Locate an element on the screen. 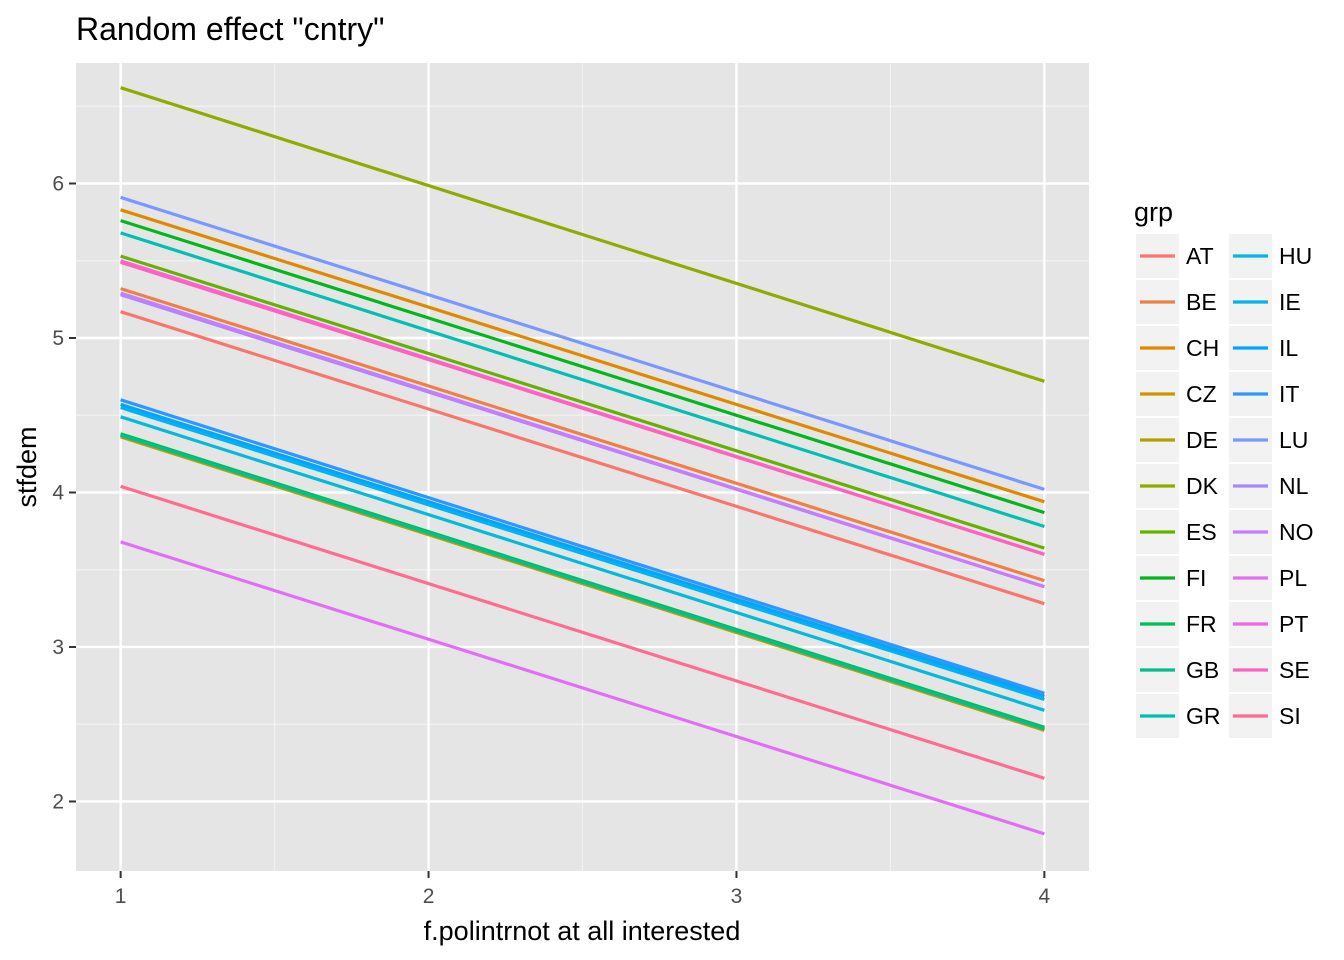 The height and width of the screenshot is (960, 1344). legend-item-gr: GR is located at coordinates (1178, 716).